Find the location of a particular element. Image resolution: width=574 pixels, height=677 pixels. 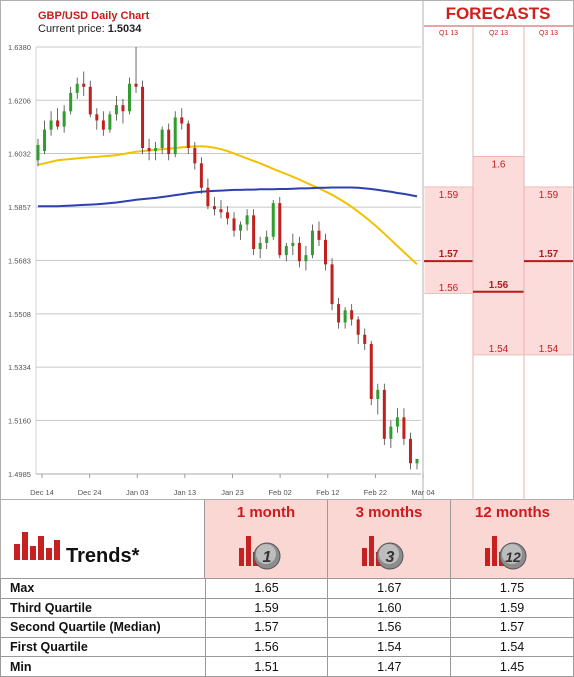

table-row: Second Quartile (Median) 1.57 1.56 1.57 is located at coordinates (287, 627).